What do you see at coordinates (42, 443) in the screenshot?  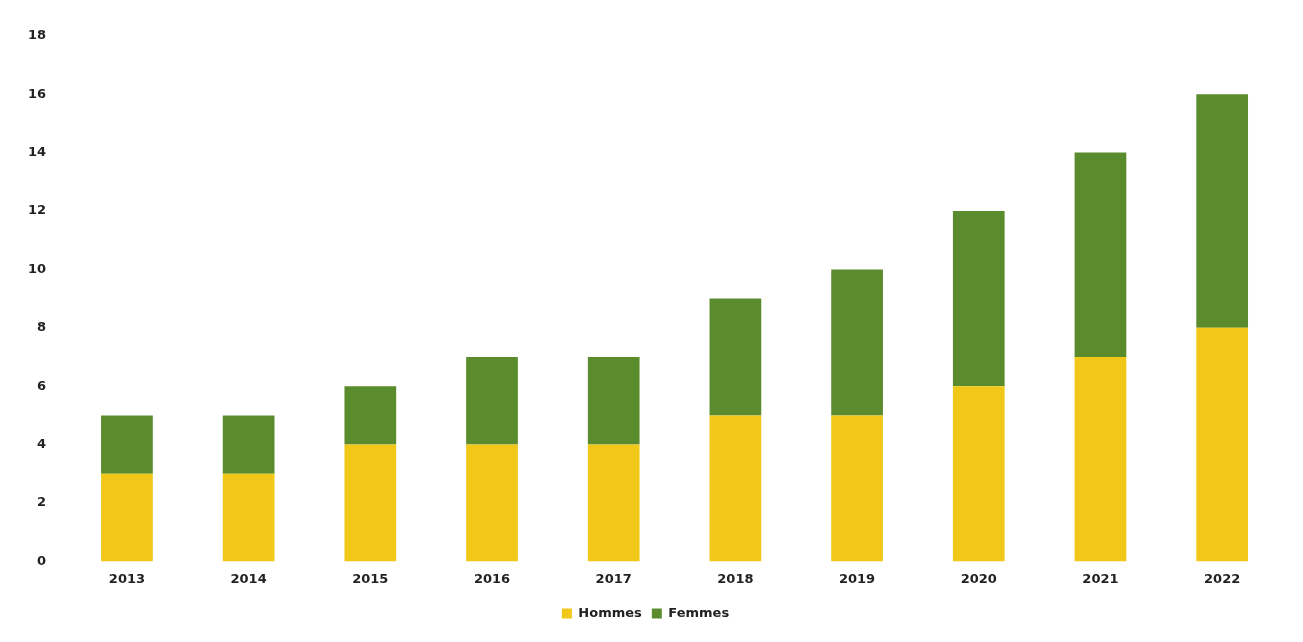 I see `y-tick-label: 4` at bounding box center [42, 443].